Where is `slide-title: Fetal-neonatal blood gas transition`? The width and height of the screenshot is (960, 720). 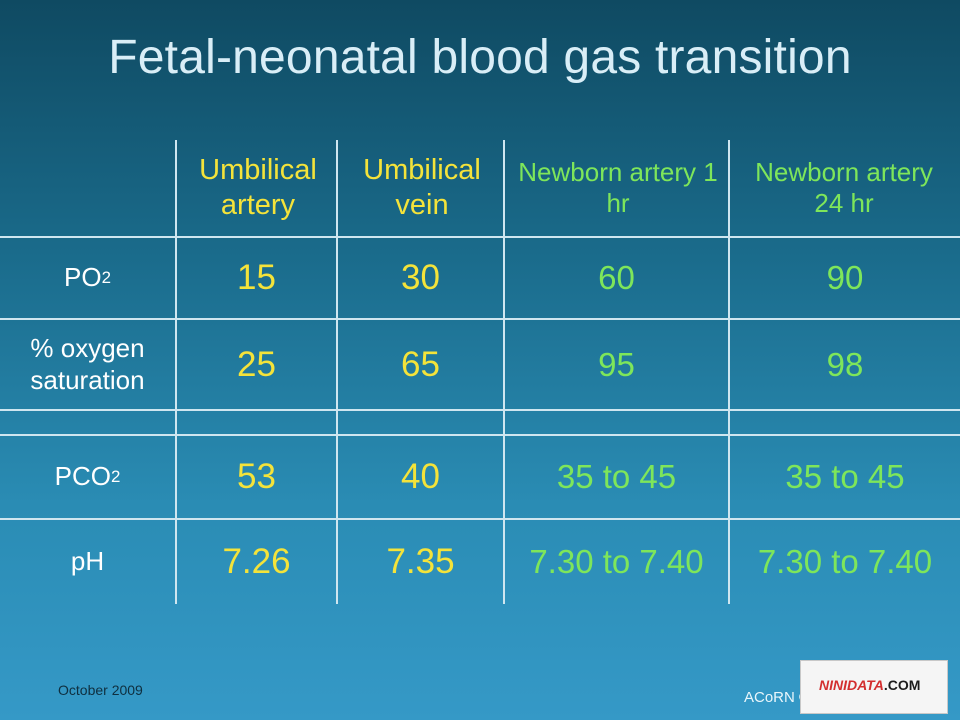 slide-title: Fetal-neonatal blood gas transition is located at coordinates (480, 57).